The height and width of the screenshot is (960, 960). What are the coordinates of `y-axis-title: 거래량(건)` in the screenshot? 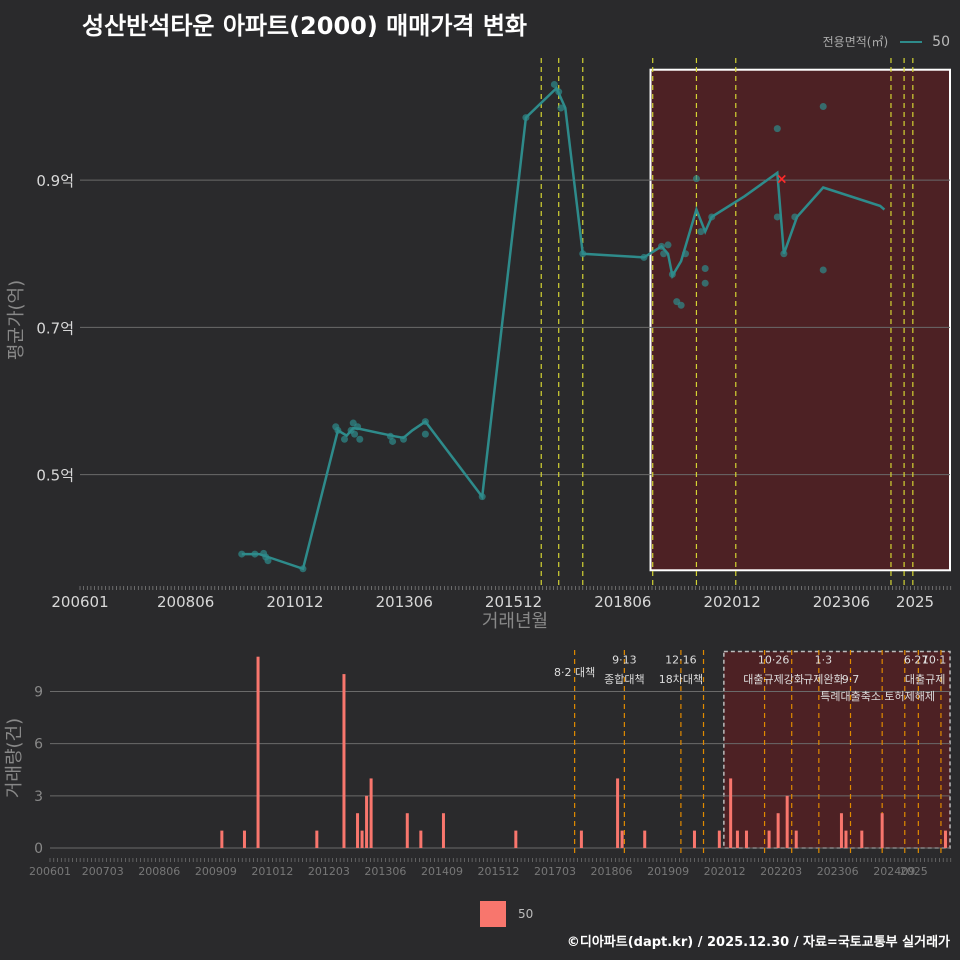 It's located at (14, 758).